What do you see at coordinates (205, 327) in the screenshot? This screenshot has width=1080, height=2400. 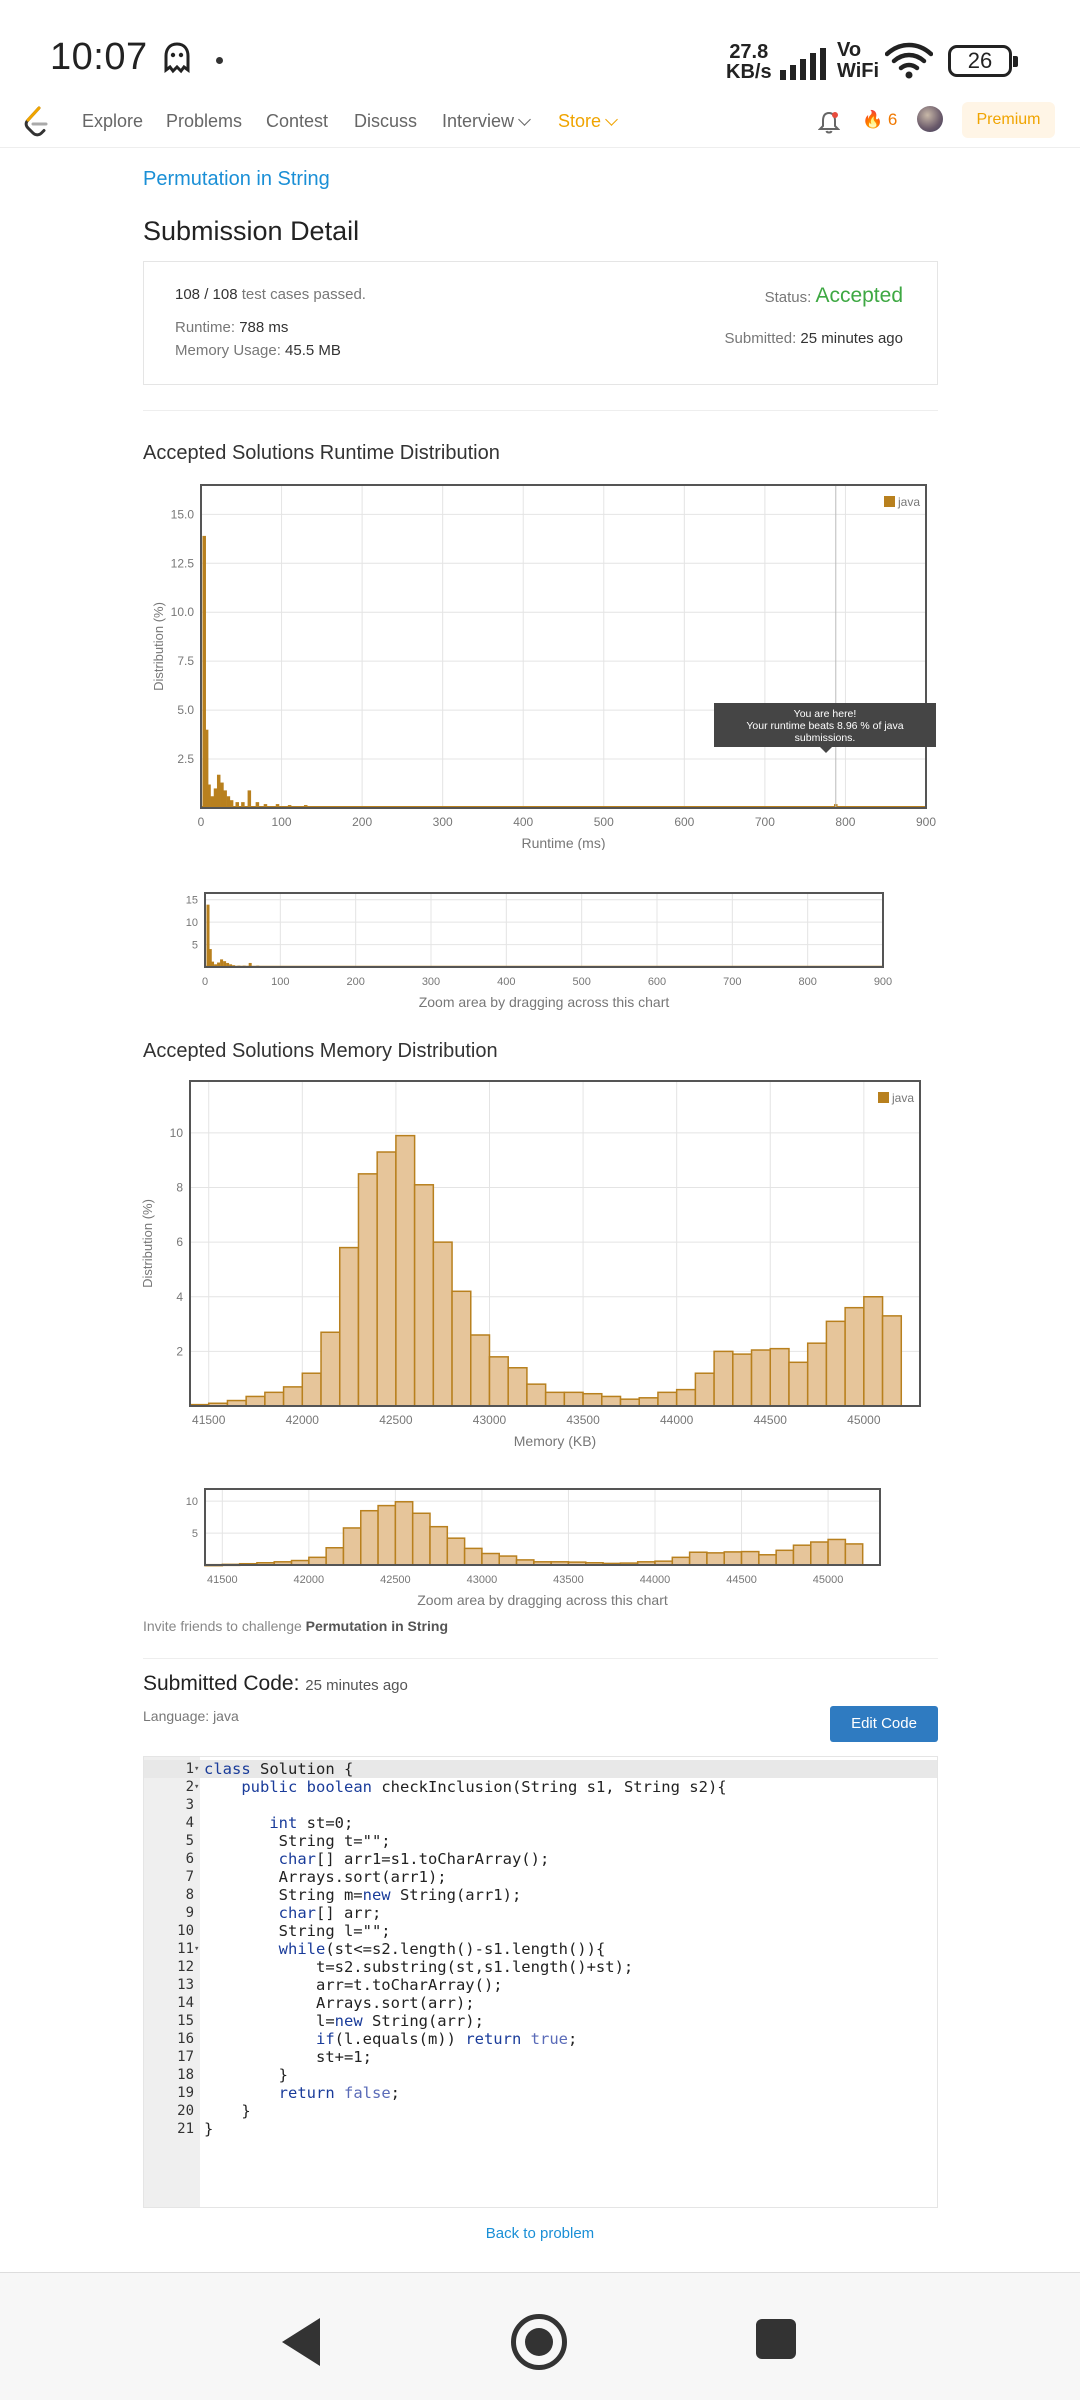 I see `runtime-label: Runtime:` at bounding box center [205, 327].